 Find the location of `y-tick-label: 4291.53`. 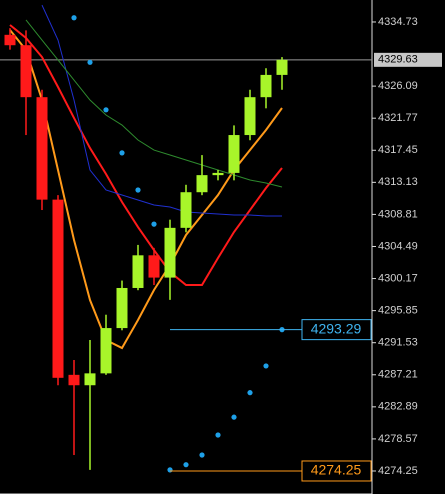

y-tick-label: 4291.53 is located at coordinates (398, 343).